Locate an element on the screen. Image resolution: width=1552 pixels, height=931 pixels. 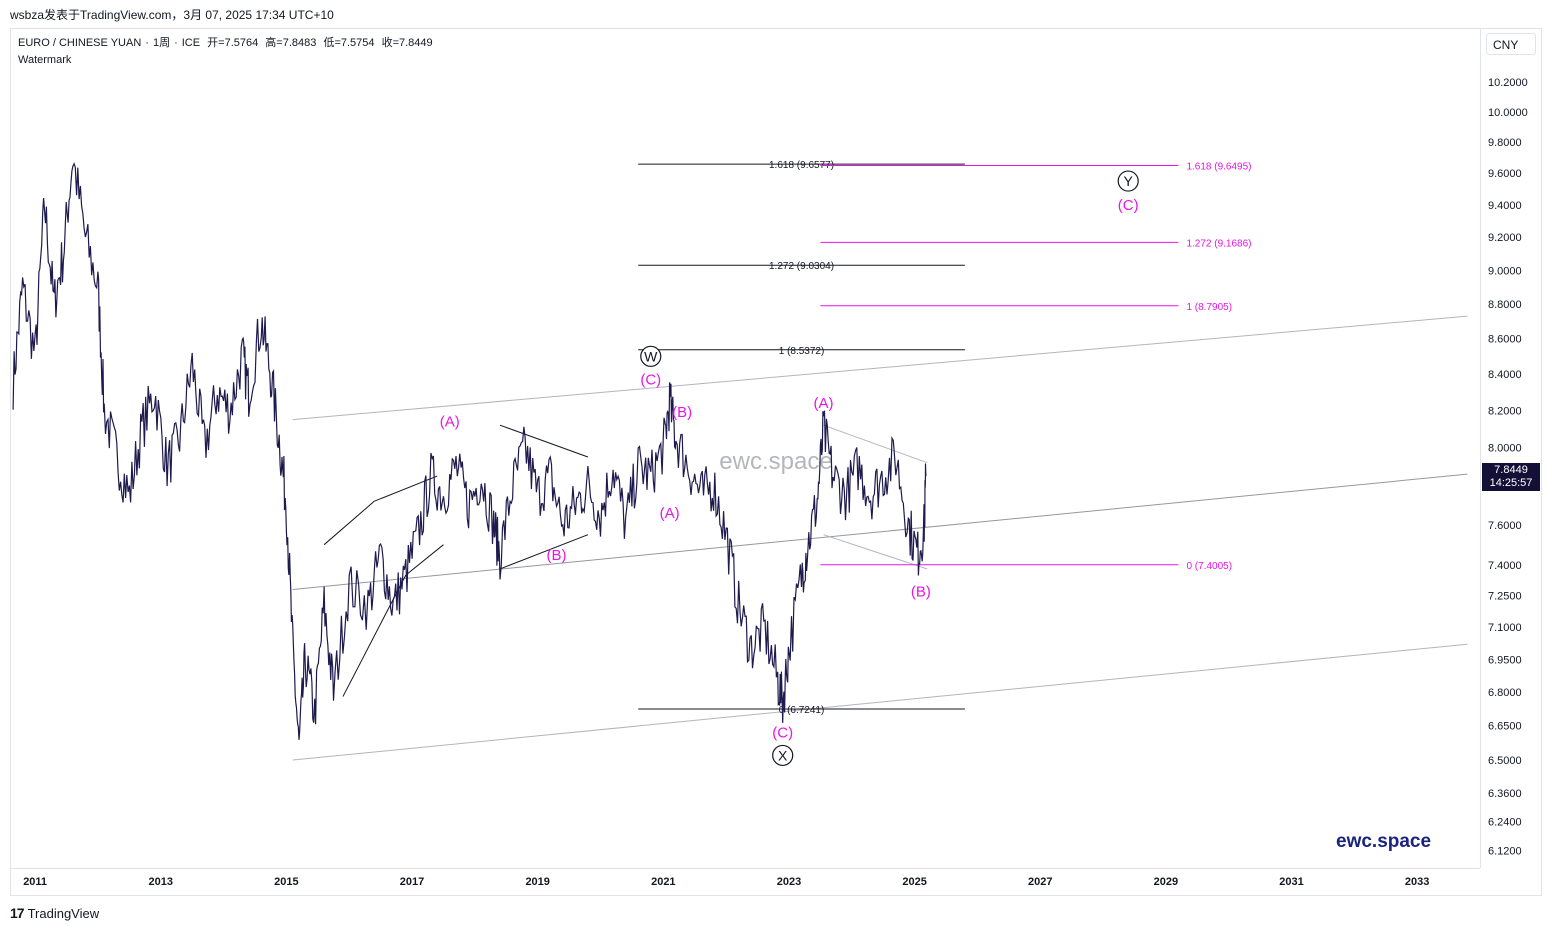
last-price-tag: 7.8449 14:25:57 is located at coordinates (1511, 477).